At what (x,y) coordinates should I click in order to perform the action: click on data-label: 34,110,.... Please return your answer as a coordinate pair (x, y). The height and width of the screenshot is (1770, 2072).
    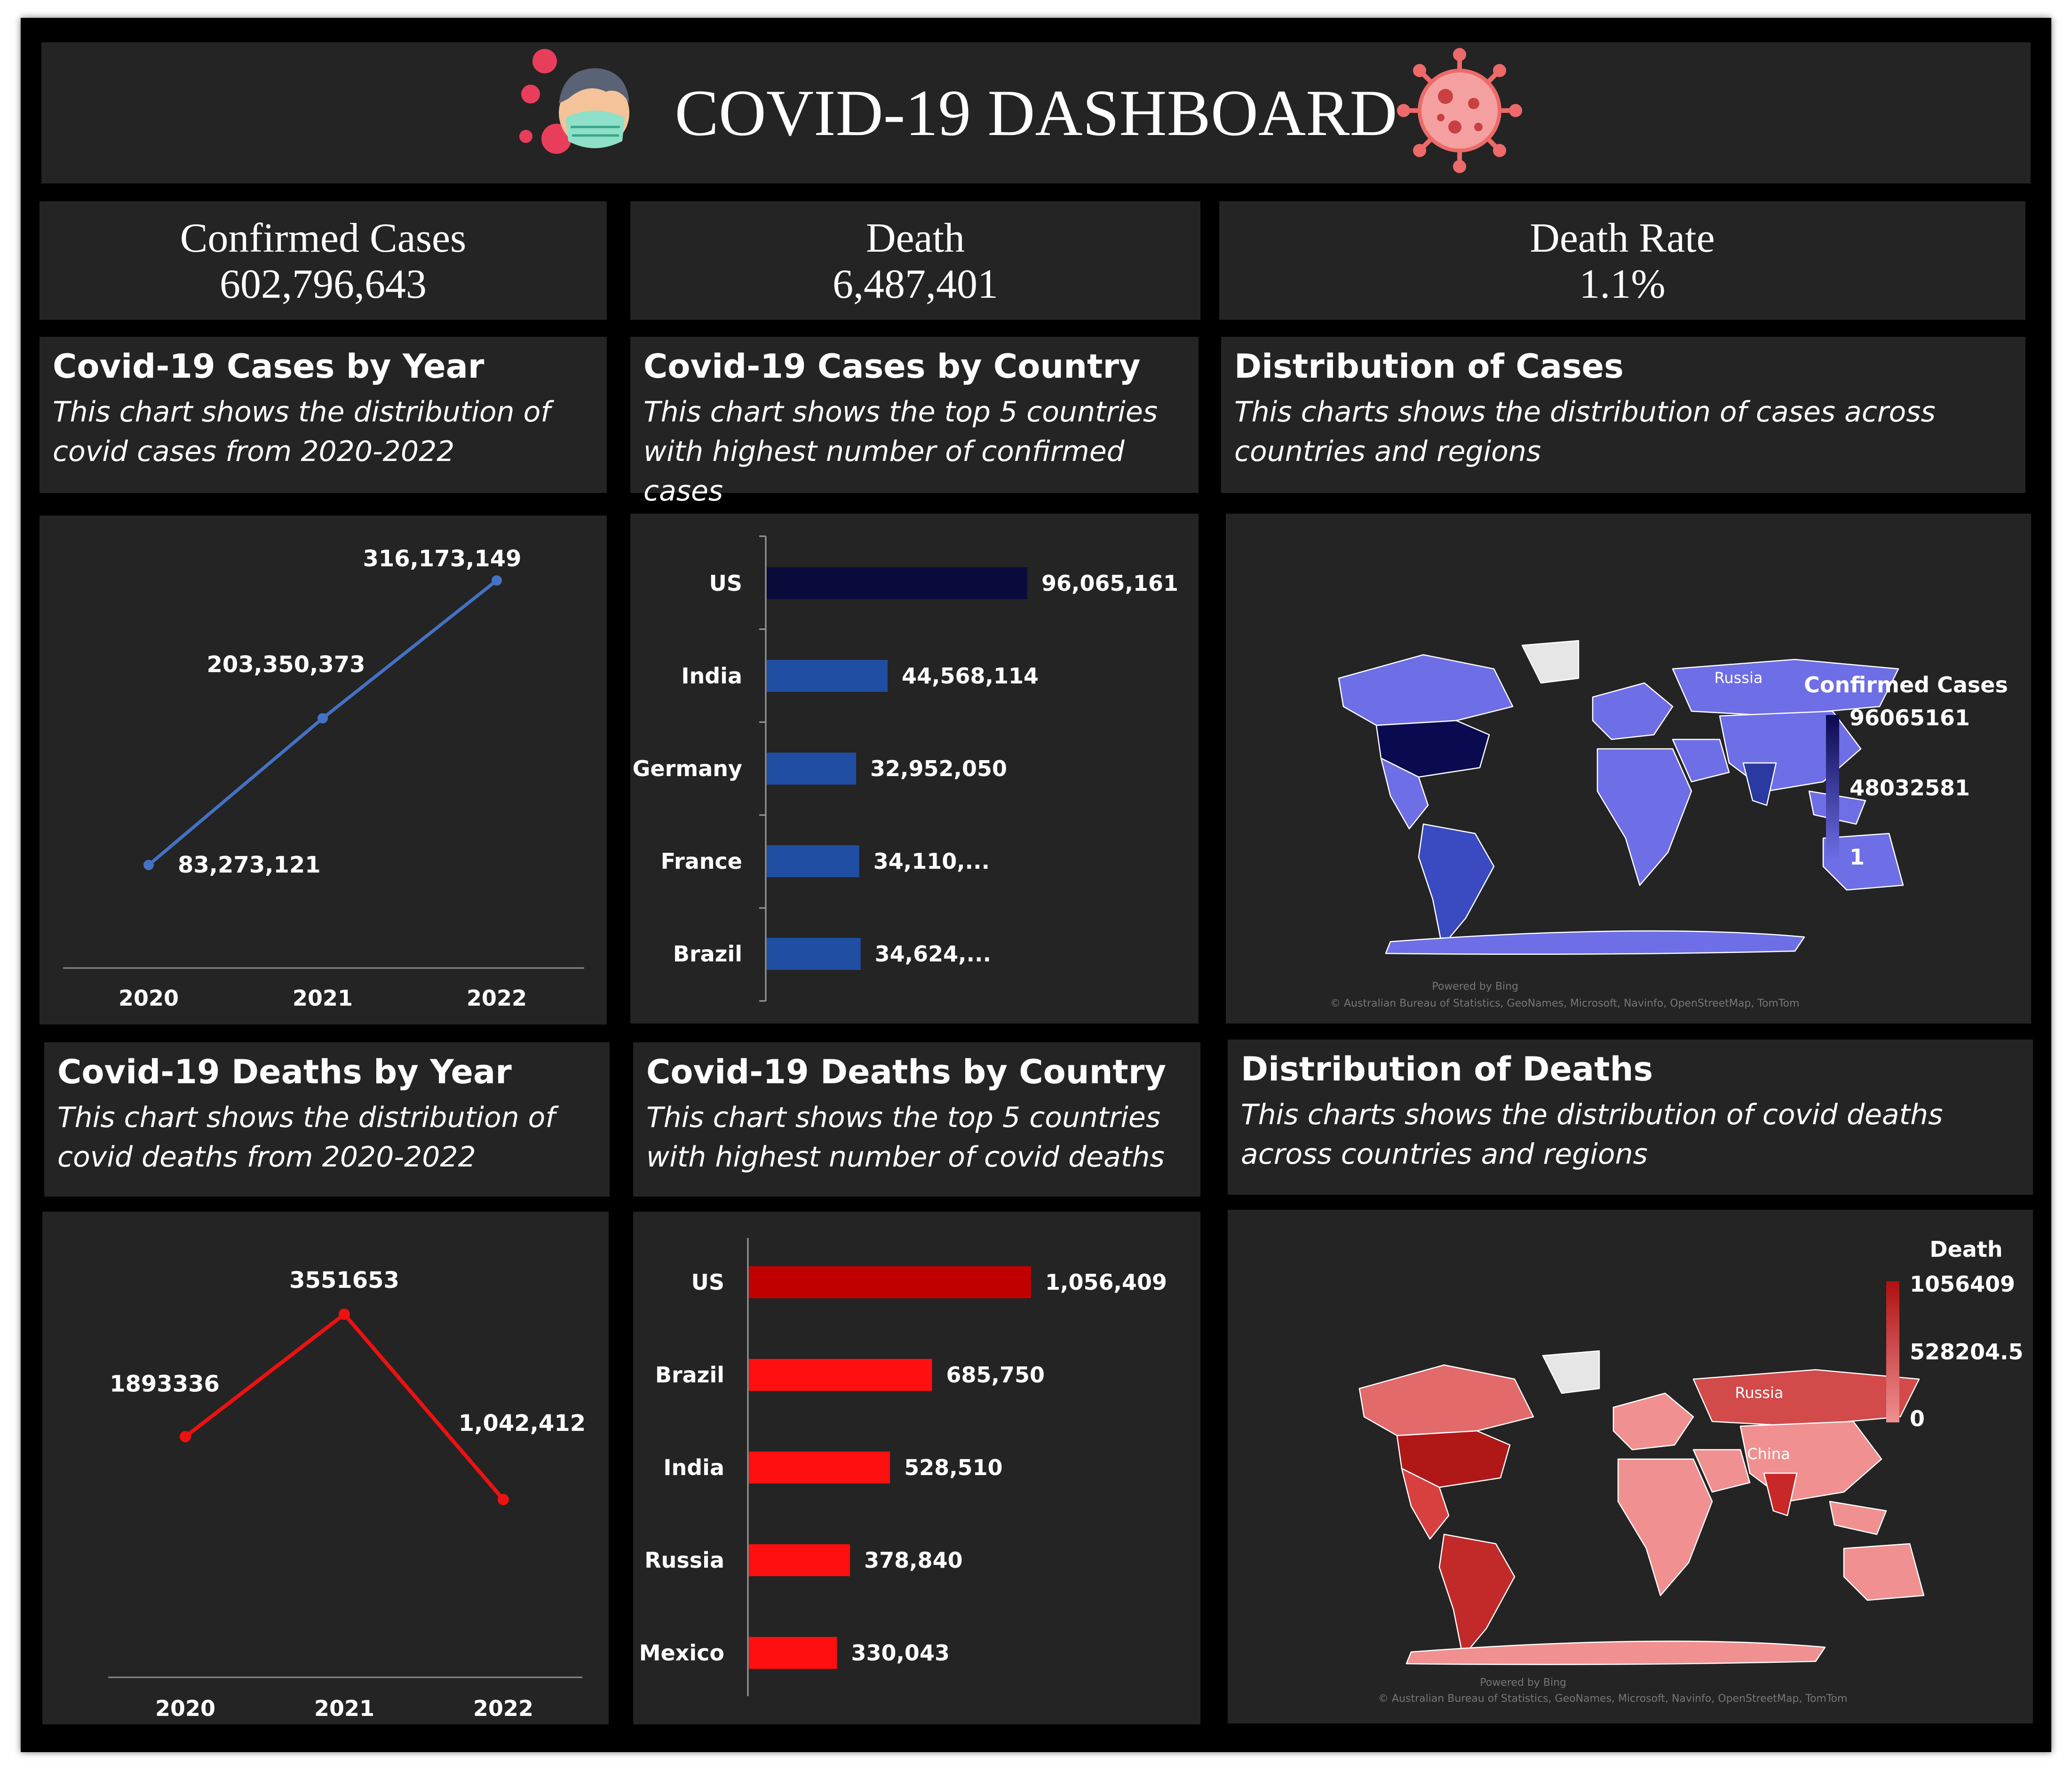
    Looking at the image, I should click on (932, 861).